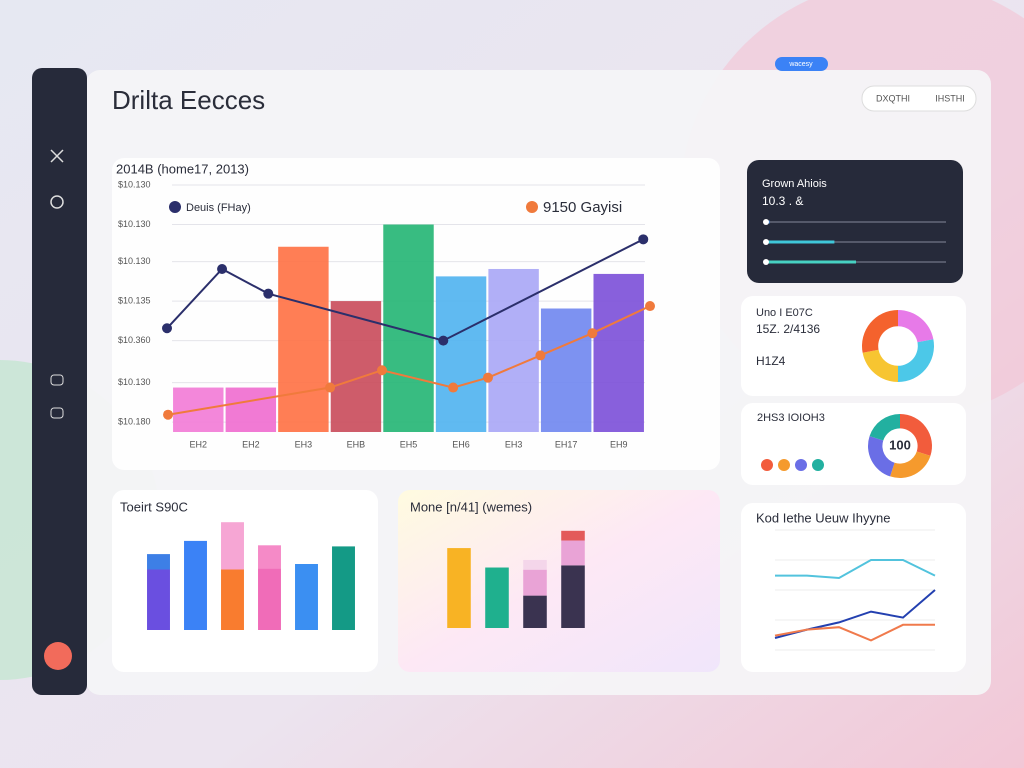 The width and height of the screenshot is (1024, 768). Describe the element at coordinates (154, 506) in the screenshot. I see `chart-title: Toeirt S90C` at that location.